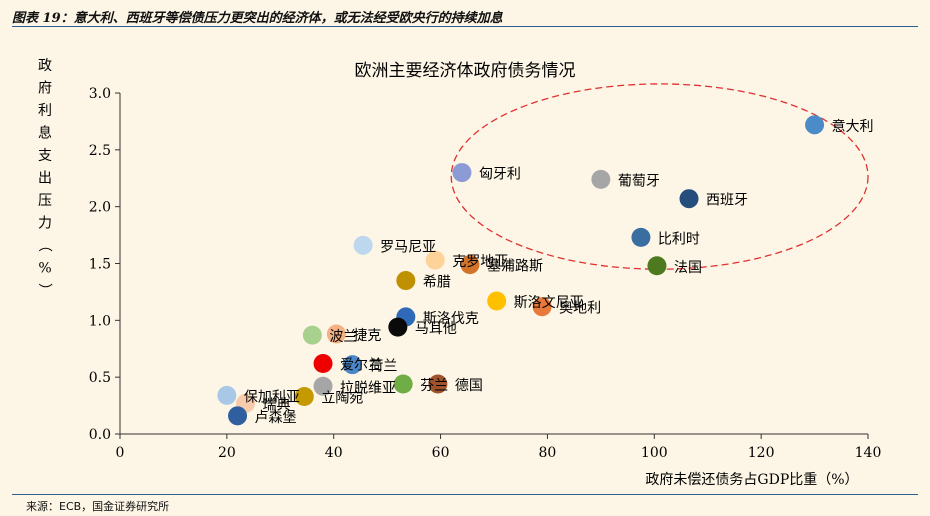 This screenshot has width=930, height=516. Describe the element at coordinates (688, 268) in the screenshot. I see `data-label: 法国` at that location.